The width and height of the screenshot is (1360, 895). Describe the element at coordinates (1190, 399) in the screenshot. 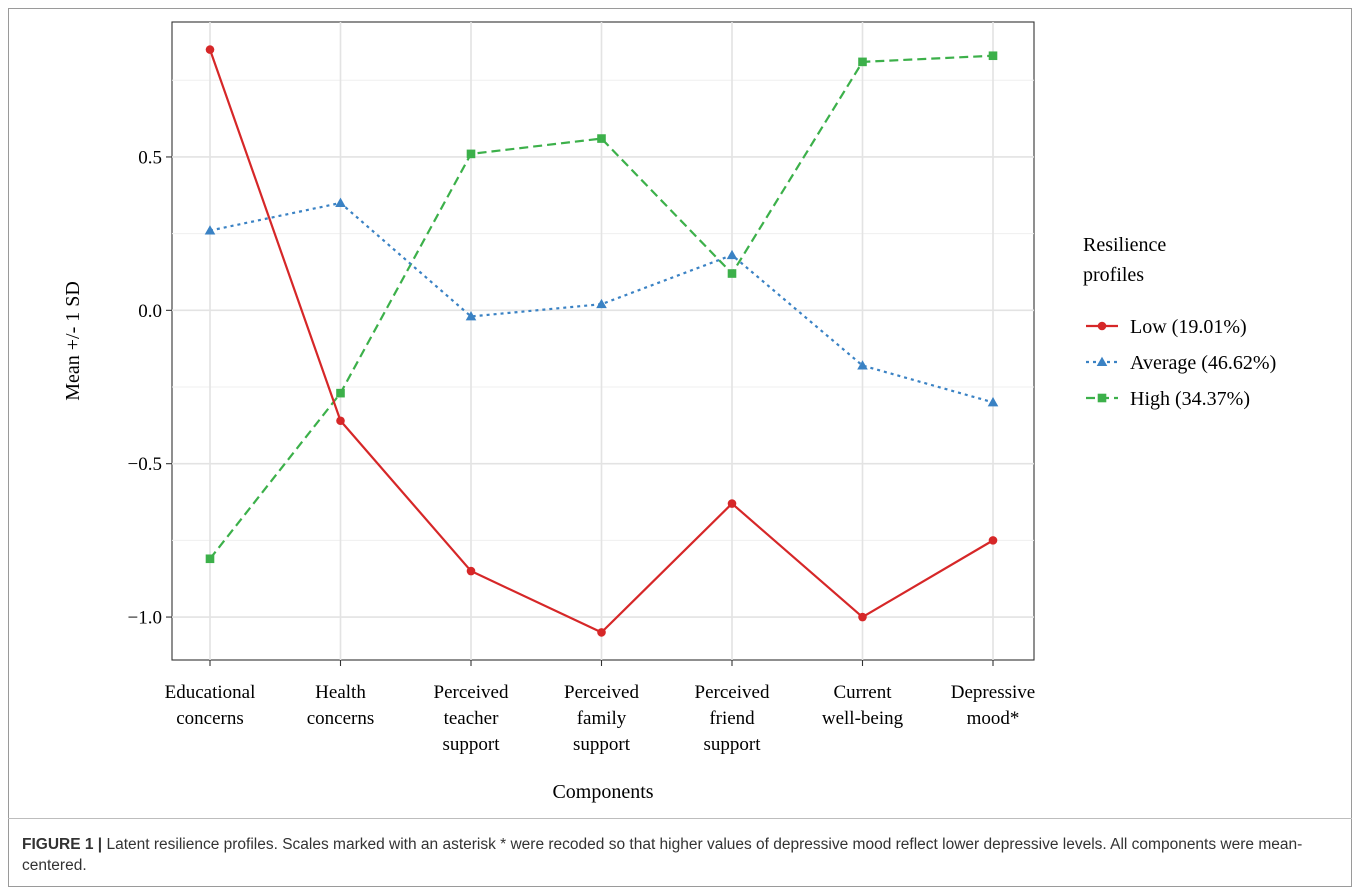

I see `legend-label: High (34.37%)` at that location.